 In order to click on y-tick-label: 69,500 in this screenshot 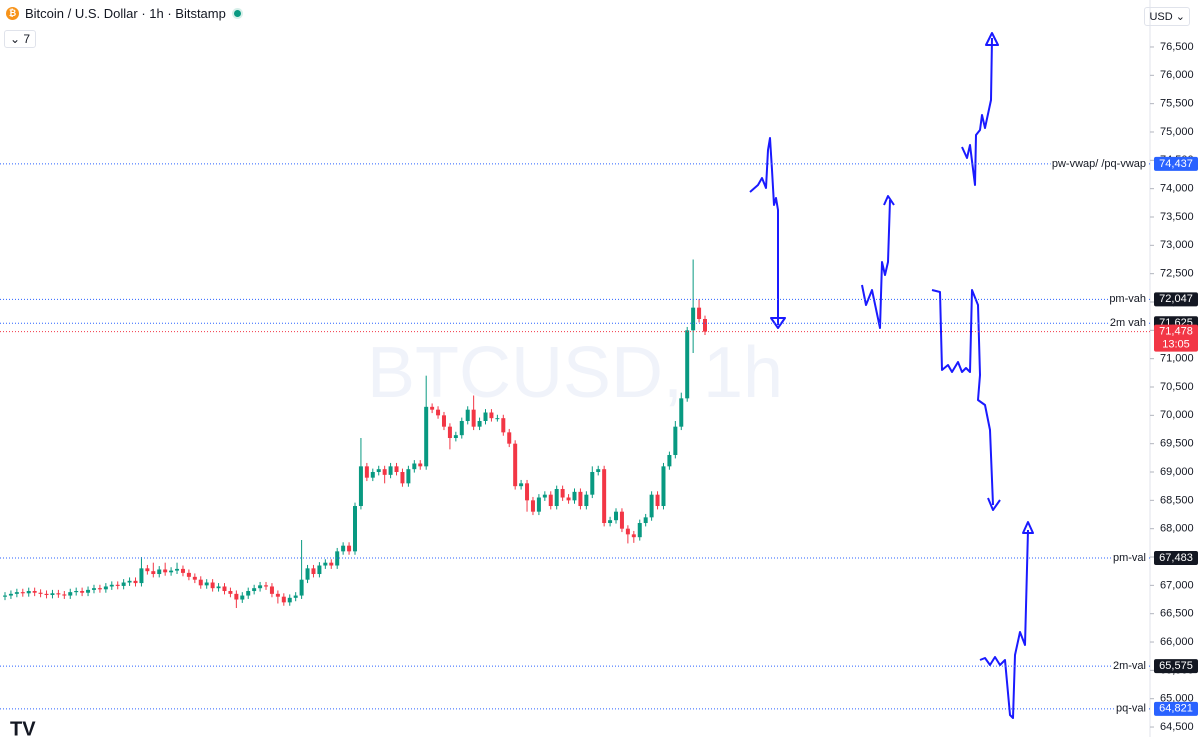, I will do `click(1177, 444)`.